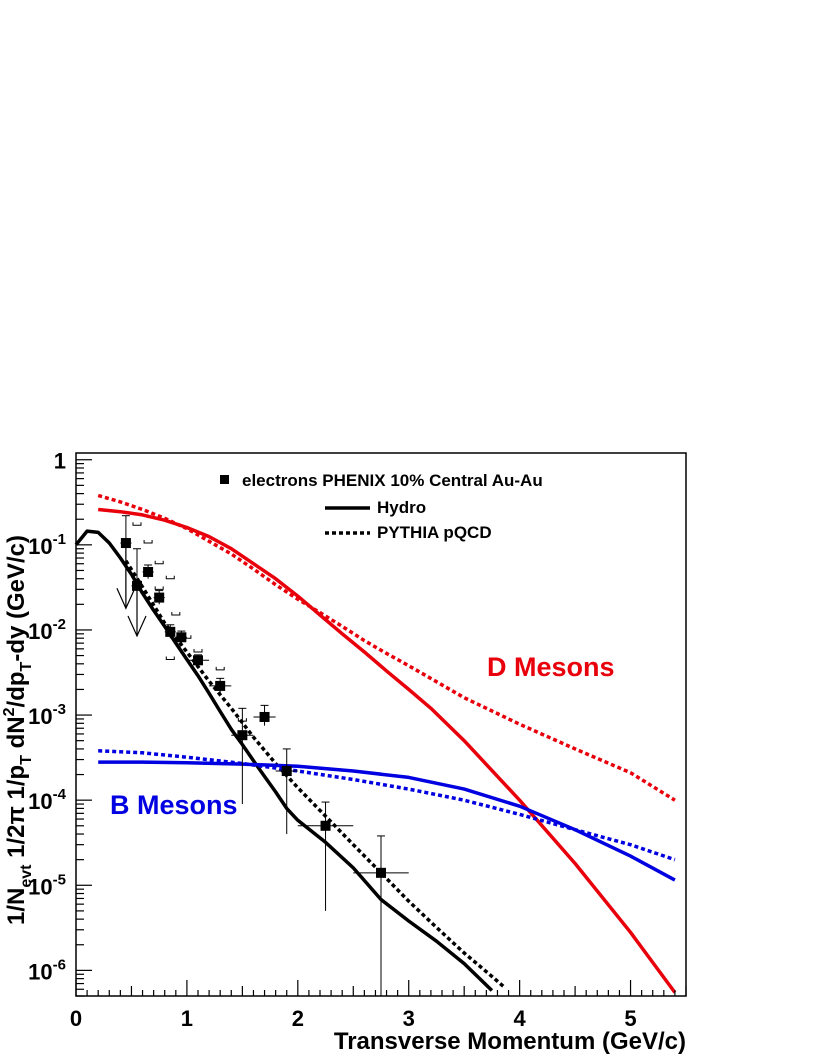 This screenshot has height=1064, width=822. What do you see at coordinates (630, 1018) in the screenshot?
I see `x-tick-label: 5` at bounding box center [630, 1018].